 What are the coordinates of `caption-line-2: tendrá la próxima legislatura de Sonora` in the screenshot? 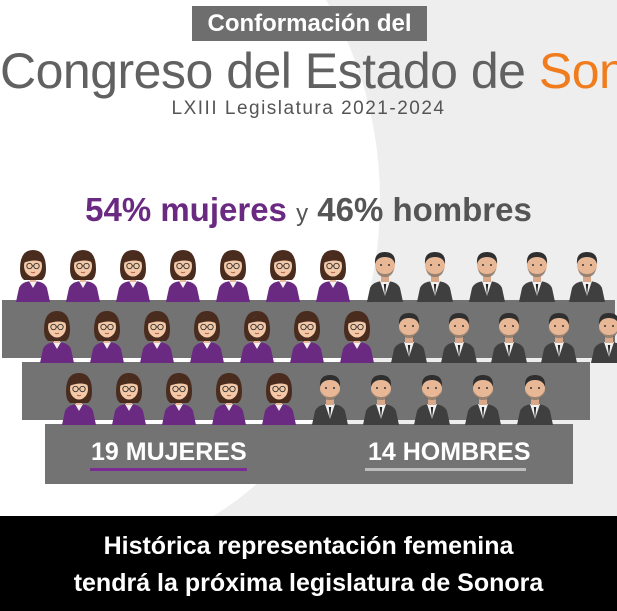 It's located at (308, 583).